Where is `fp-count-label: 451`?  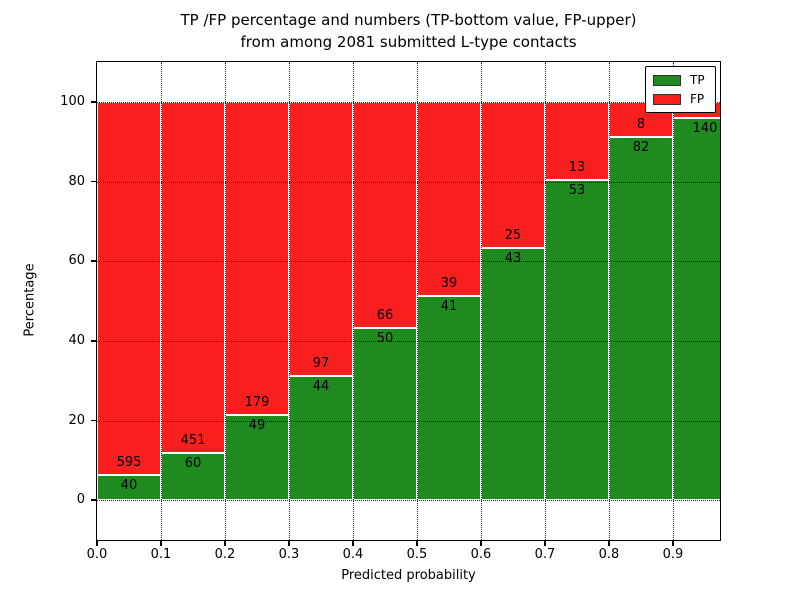
fp-count-label: 451 is located at coordinates (193, 441).